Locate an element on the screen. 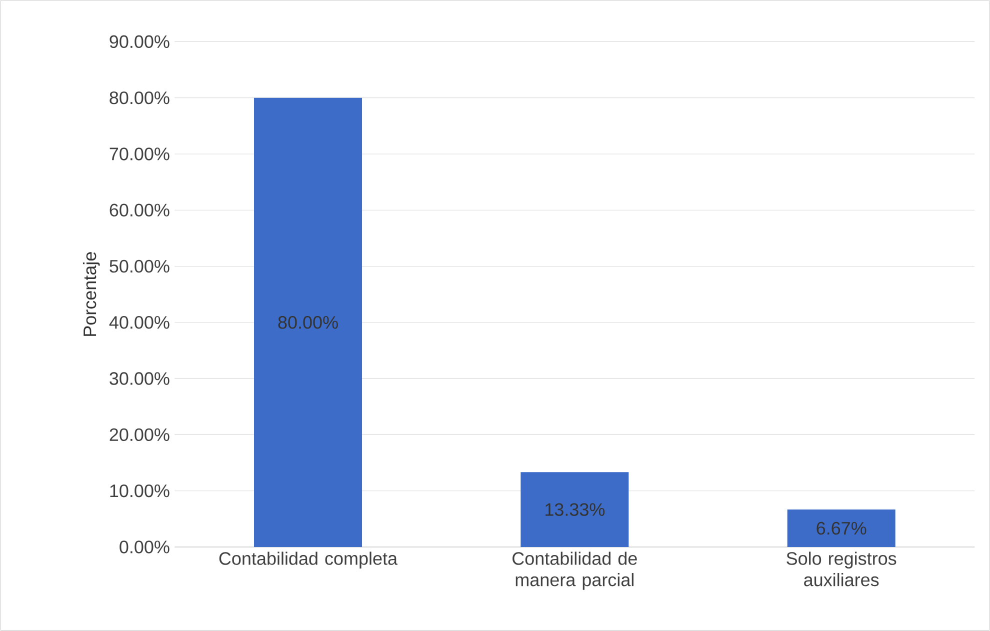  y-tick-label: 10.00% is located at coordinates (140, 491).